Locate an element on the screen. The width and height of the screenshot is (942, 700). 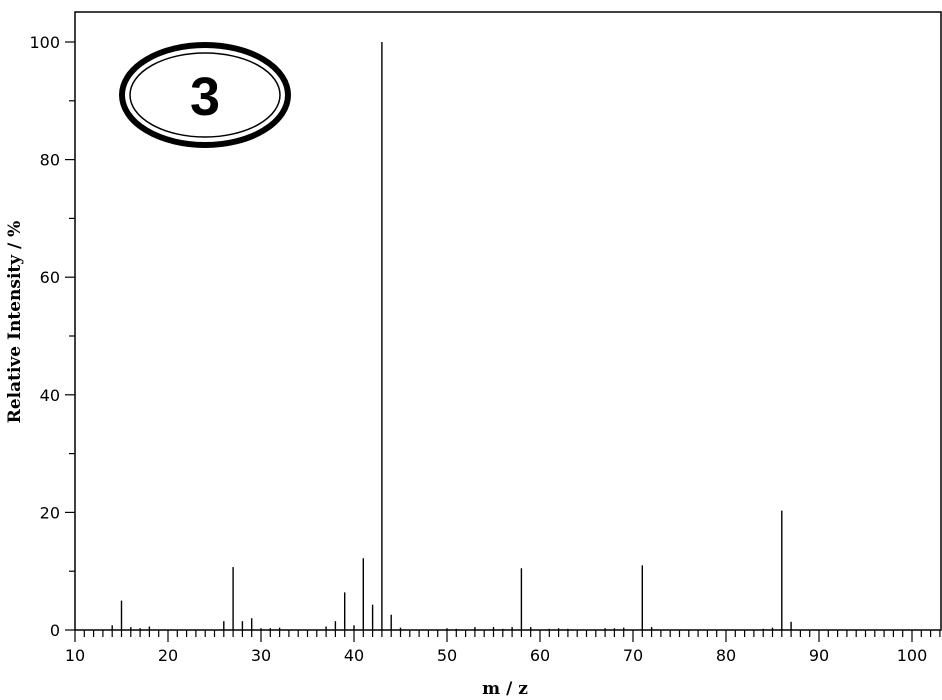
x-tick-label: 90 is located at coordinates (819, 655).